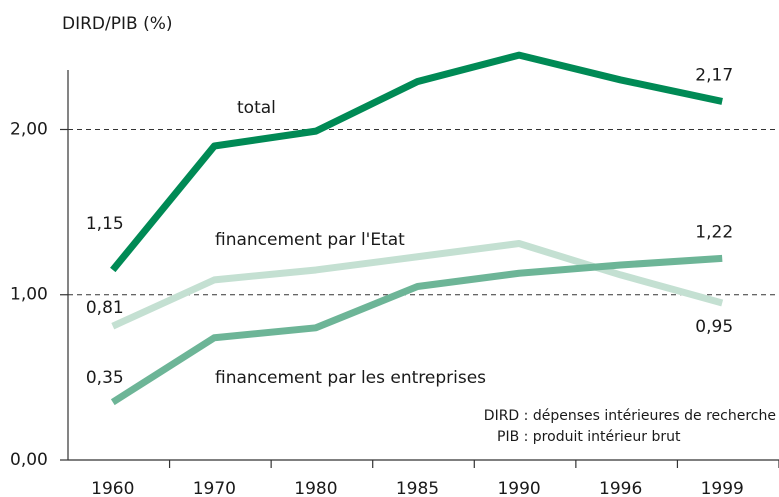 The image size is (779, 497). I want to click on series-label: financement par l'Etat, so click(310, 240).